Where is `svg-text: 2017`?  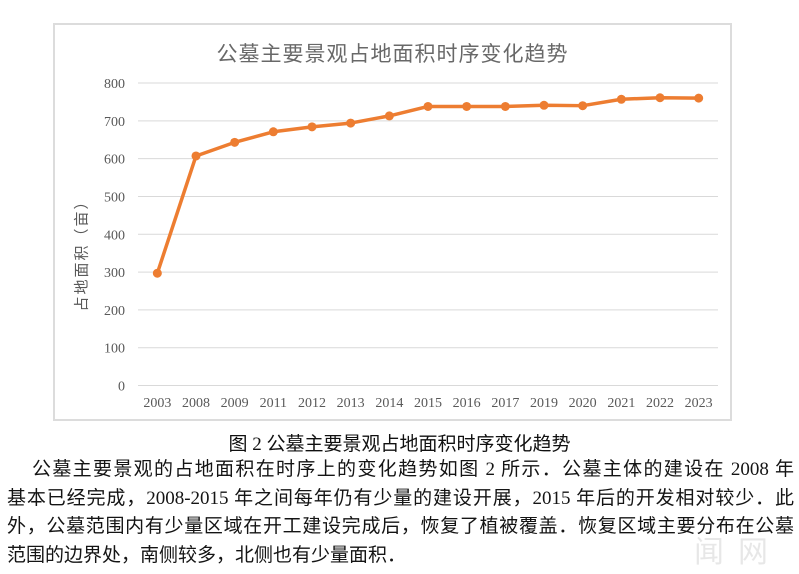
svg-text: 2017 is located at coordinates (505, 403).